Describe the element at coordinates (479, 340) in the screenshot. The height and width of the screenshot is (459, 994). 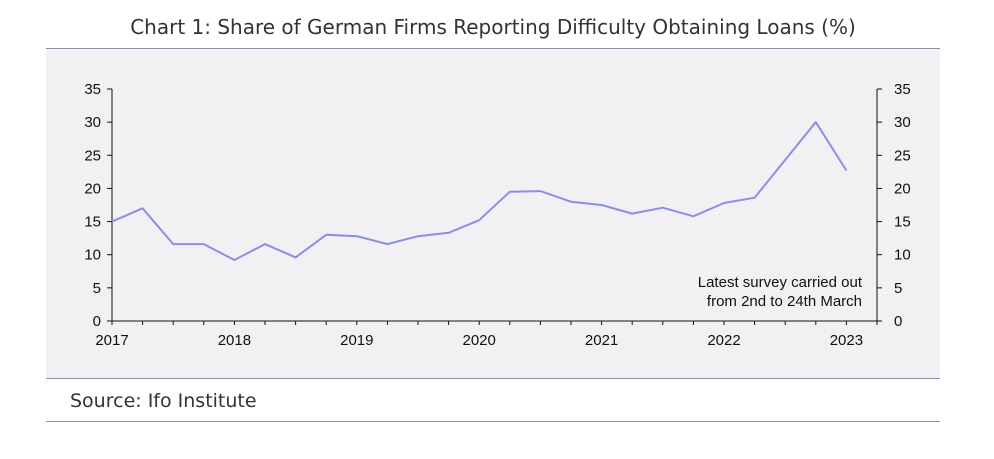
I see `x-tick-label: 2020` at that location.